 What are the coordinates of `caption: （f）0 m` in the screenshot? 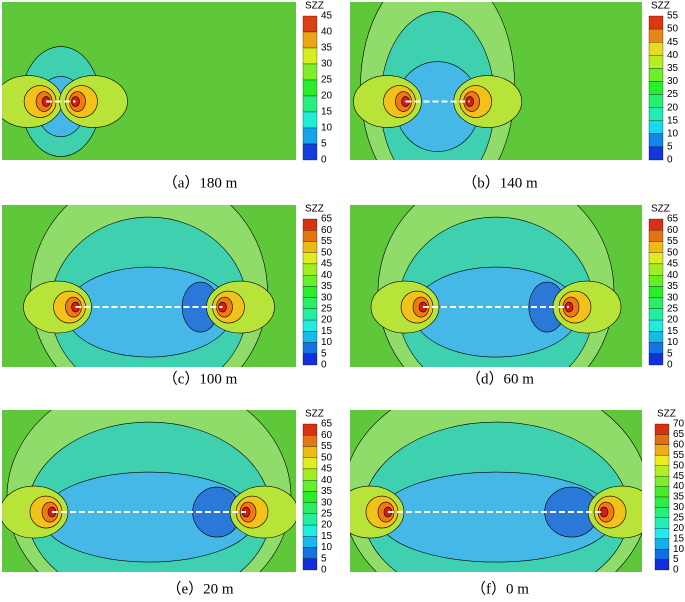 It's located at (500, 588).